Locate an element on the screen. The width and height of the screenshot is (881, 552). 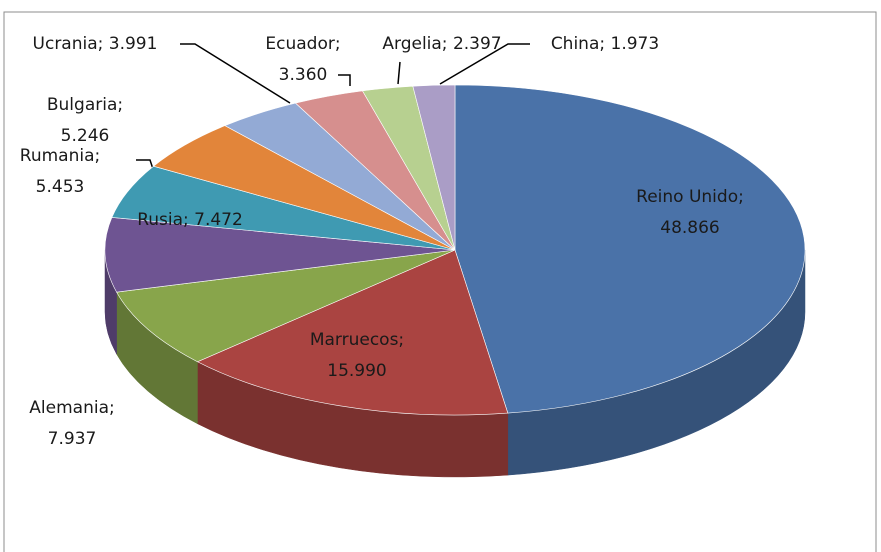
data-label: Ucrania; 3.991 is located at coordinates (95, 44).